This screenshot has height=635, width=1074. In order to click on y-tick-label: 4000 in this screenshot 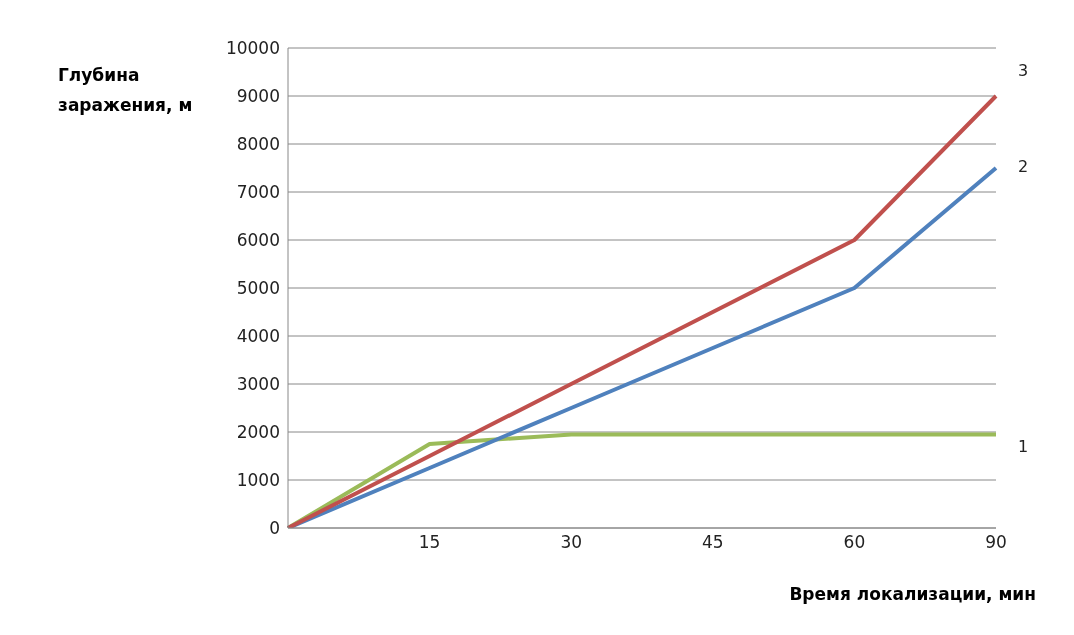, I will do `click(258, 336)`.